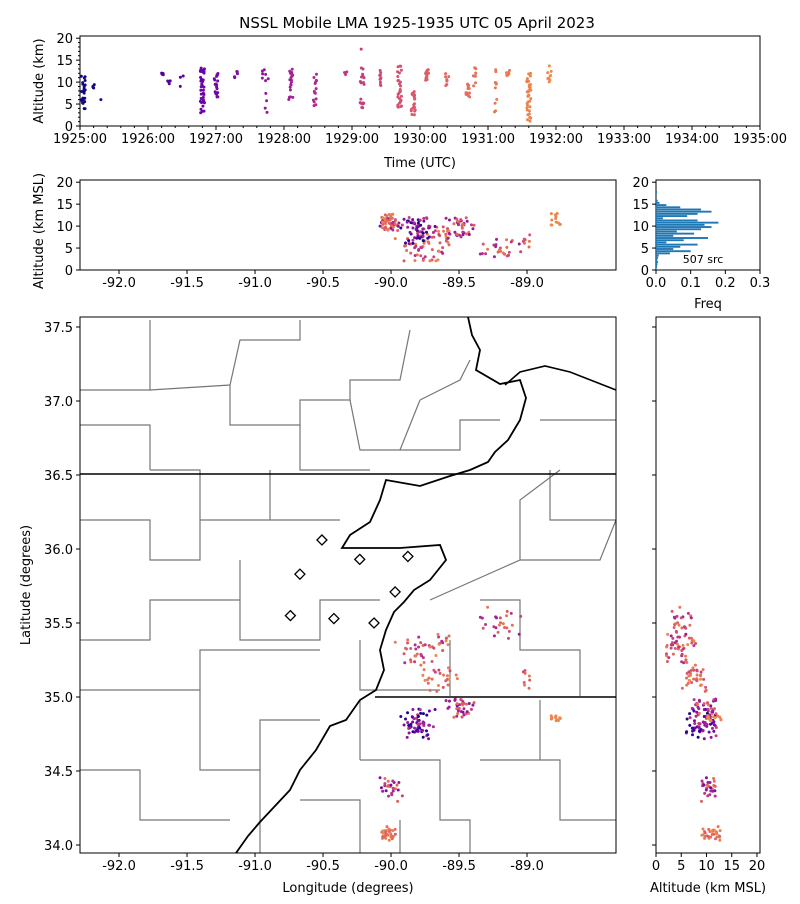 The width and height of the screenshot is (800, 904). I want to click on plan-lat-tick-label: 37.5, so click(58, 328).